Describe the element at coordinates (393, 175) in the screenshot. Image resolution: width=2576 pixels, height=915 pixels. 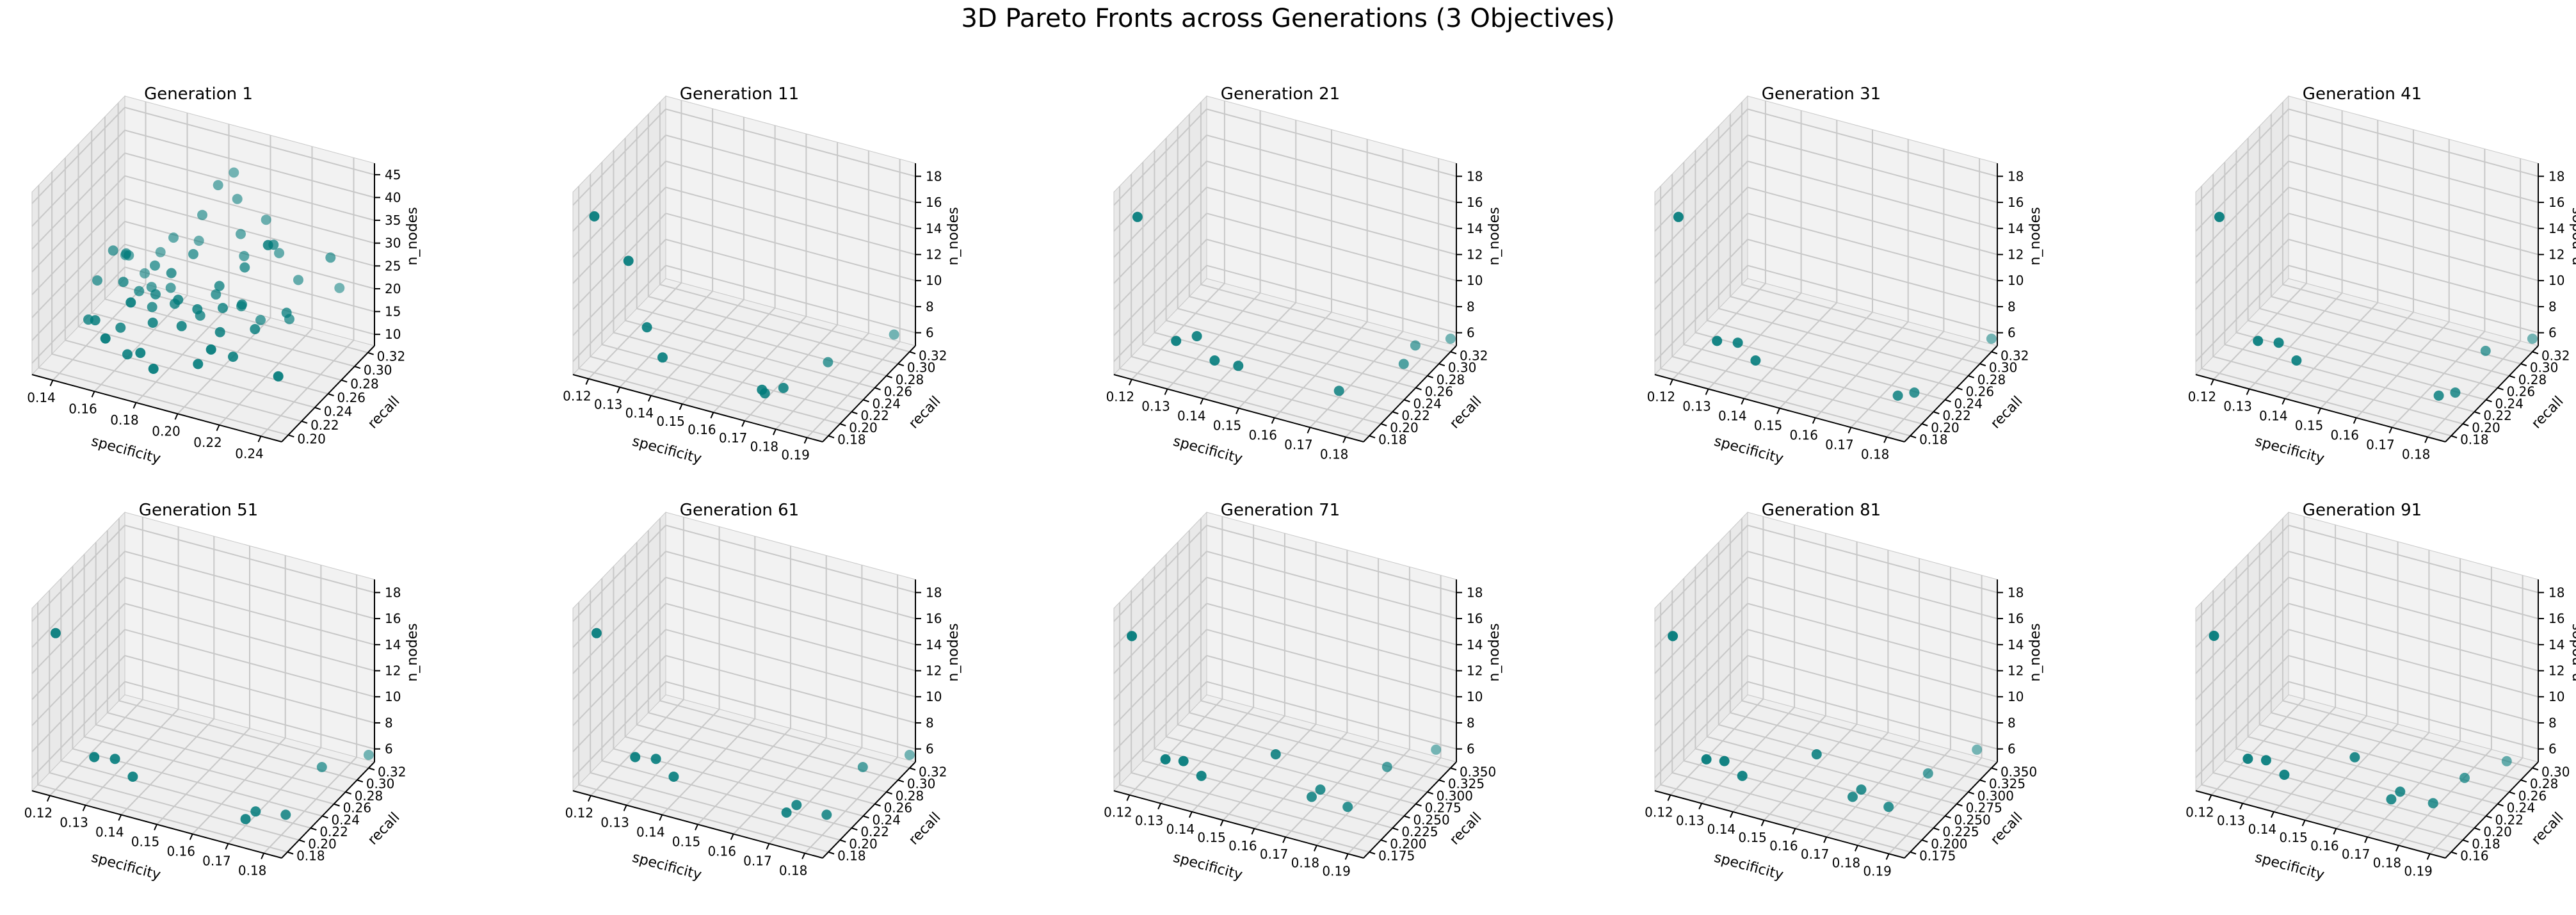
I see `z-tick-label: 45` at that location.